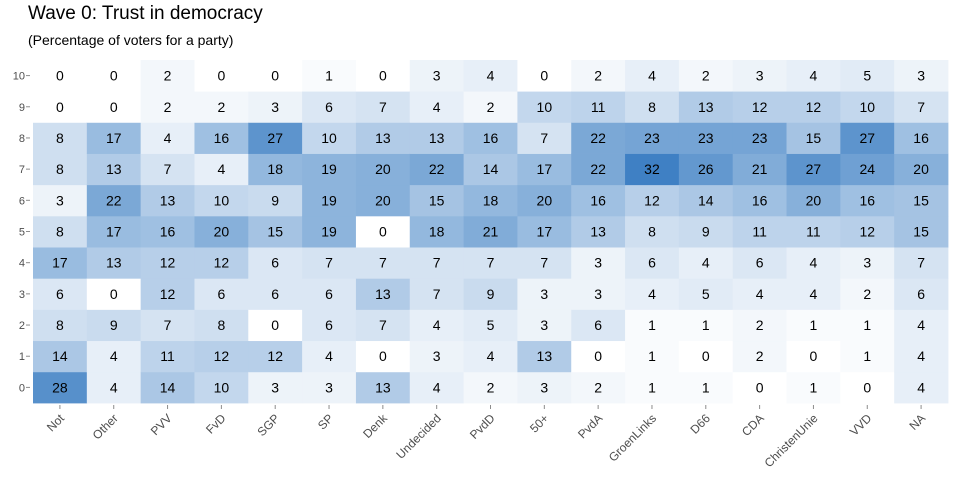 Image resolution: width=960 pixels, height=480 pixels. What do you see at coordinates (275, 200) in the screenshot?
I see `cell-value-label: 9` at bounding box center [275, 200].